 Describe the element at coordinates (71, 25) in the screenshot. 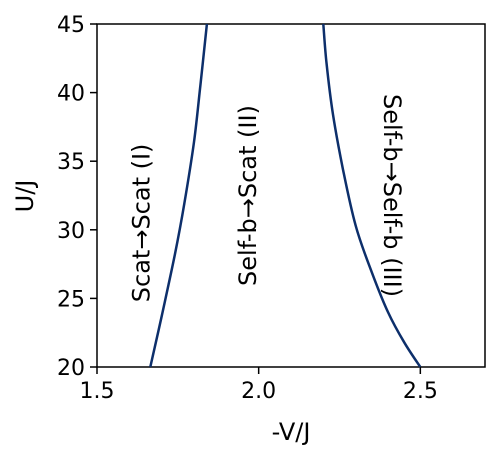

I see `y-tick-label: 45` at that location.